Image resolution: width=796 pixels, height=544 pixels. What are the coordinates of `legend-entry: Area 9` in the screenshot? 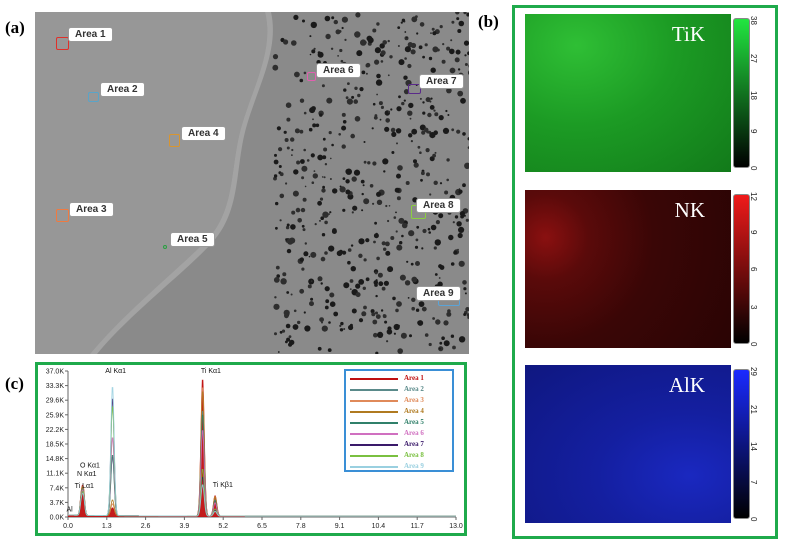 It's located at (400, 467).